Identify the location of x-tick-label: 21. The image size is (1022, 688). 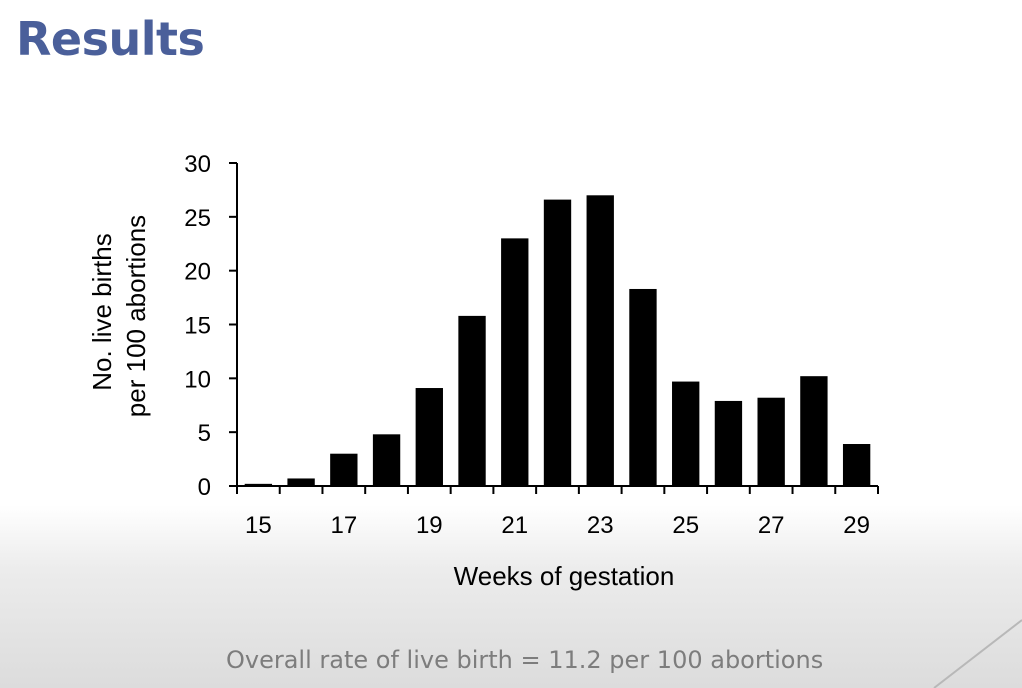
(514, 525).